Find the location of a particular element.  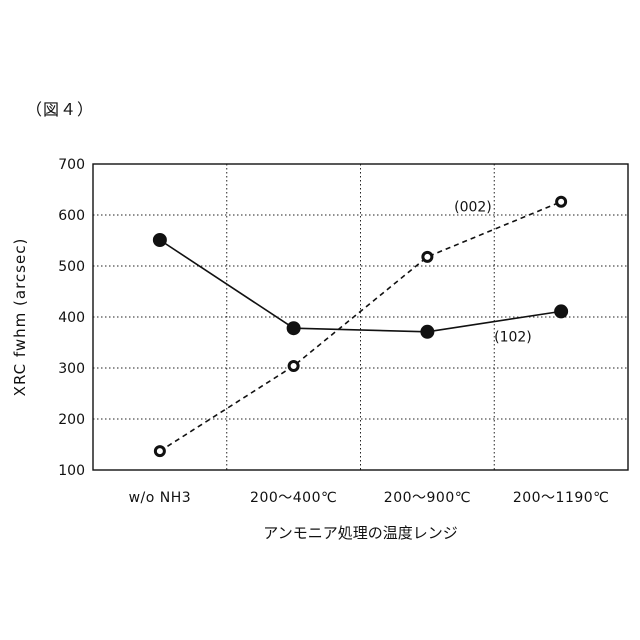

y-tick-label: 400 is located at coordinates (71, 318).